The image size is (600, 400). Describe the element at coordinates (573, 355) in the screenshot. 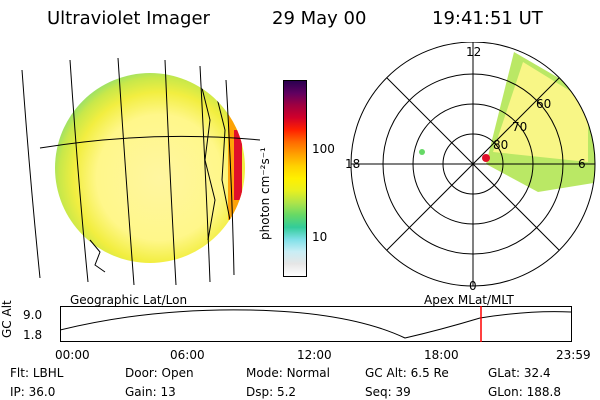

I see `x-tick-2359: 23:59` at that location.